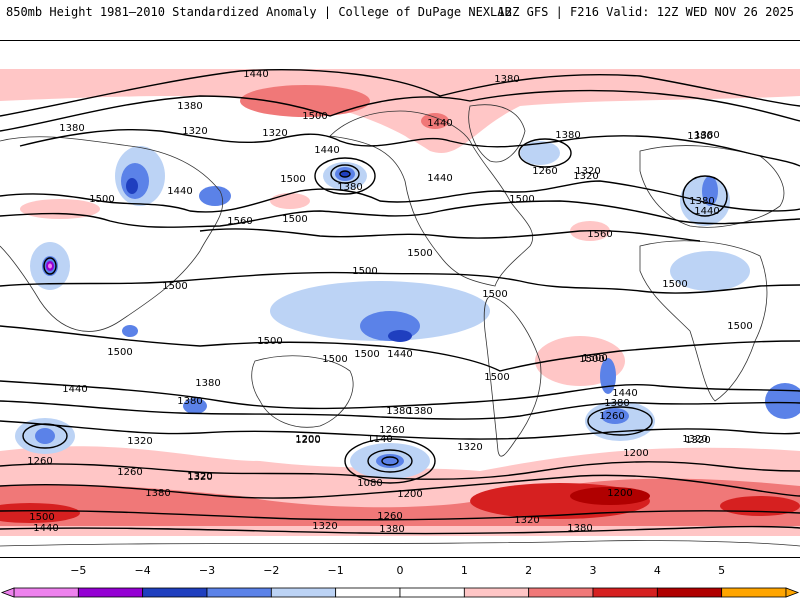 The image size is (800, 600). Describe the element at coordinates (239, 221) in the screenshot. I see `contour-label: 1560` at that location.